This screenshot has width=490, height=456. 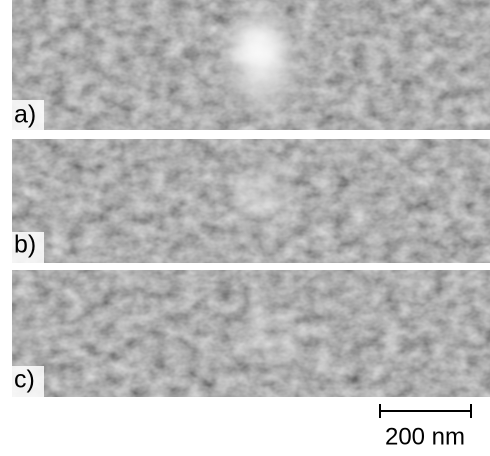 What do you see at coordinates (25, 115) in the screenshot?
I see `panel-label: a)` at bounding box center [25, 115].